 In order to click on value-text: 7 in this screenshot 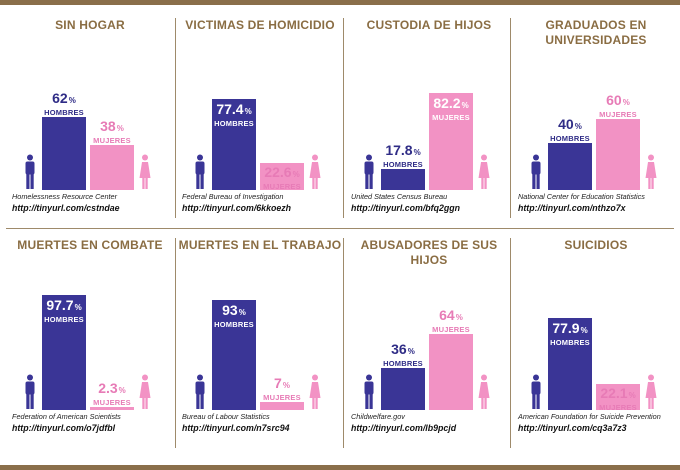, I will do `click(278, 382)`.